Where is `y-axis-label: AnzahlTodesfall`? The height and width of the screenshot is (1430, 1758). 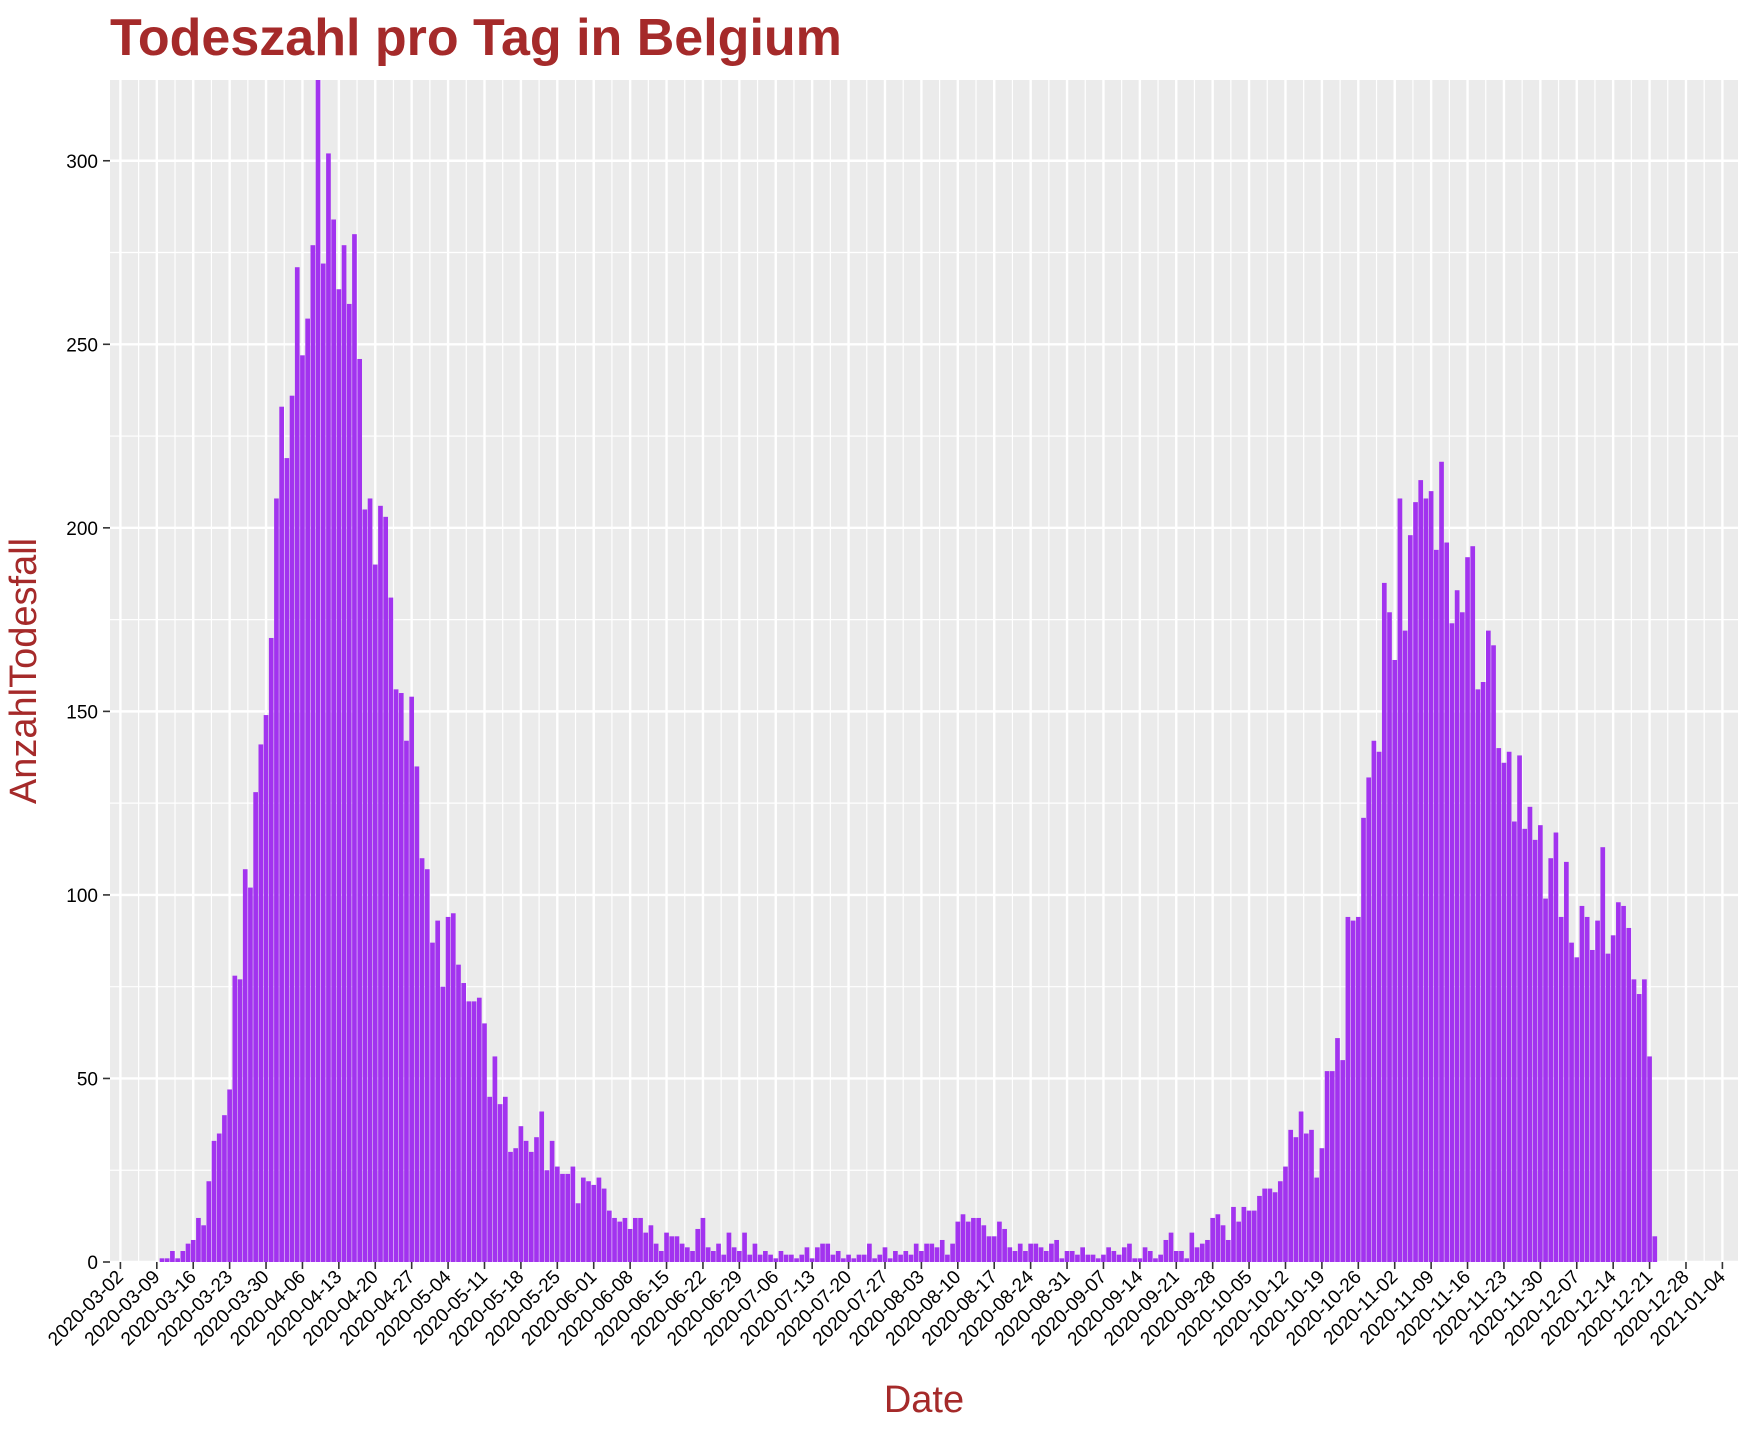
y-axis-label: AnzahlTodesfall is located at coordinates (24, 671).